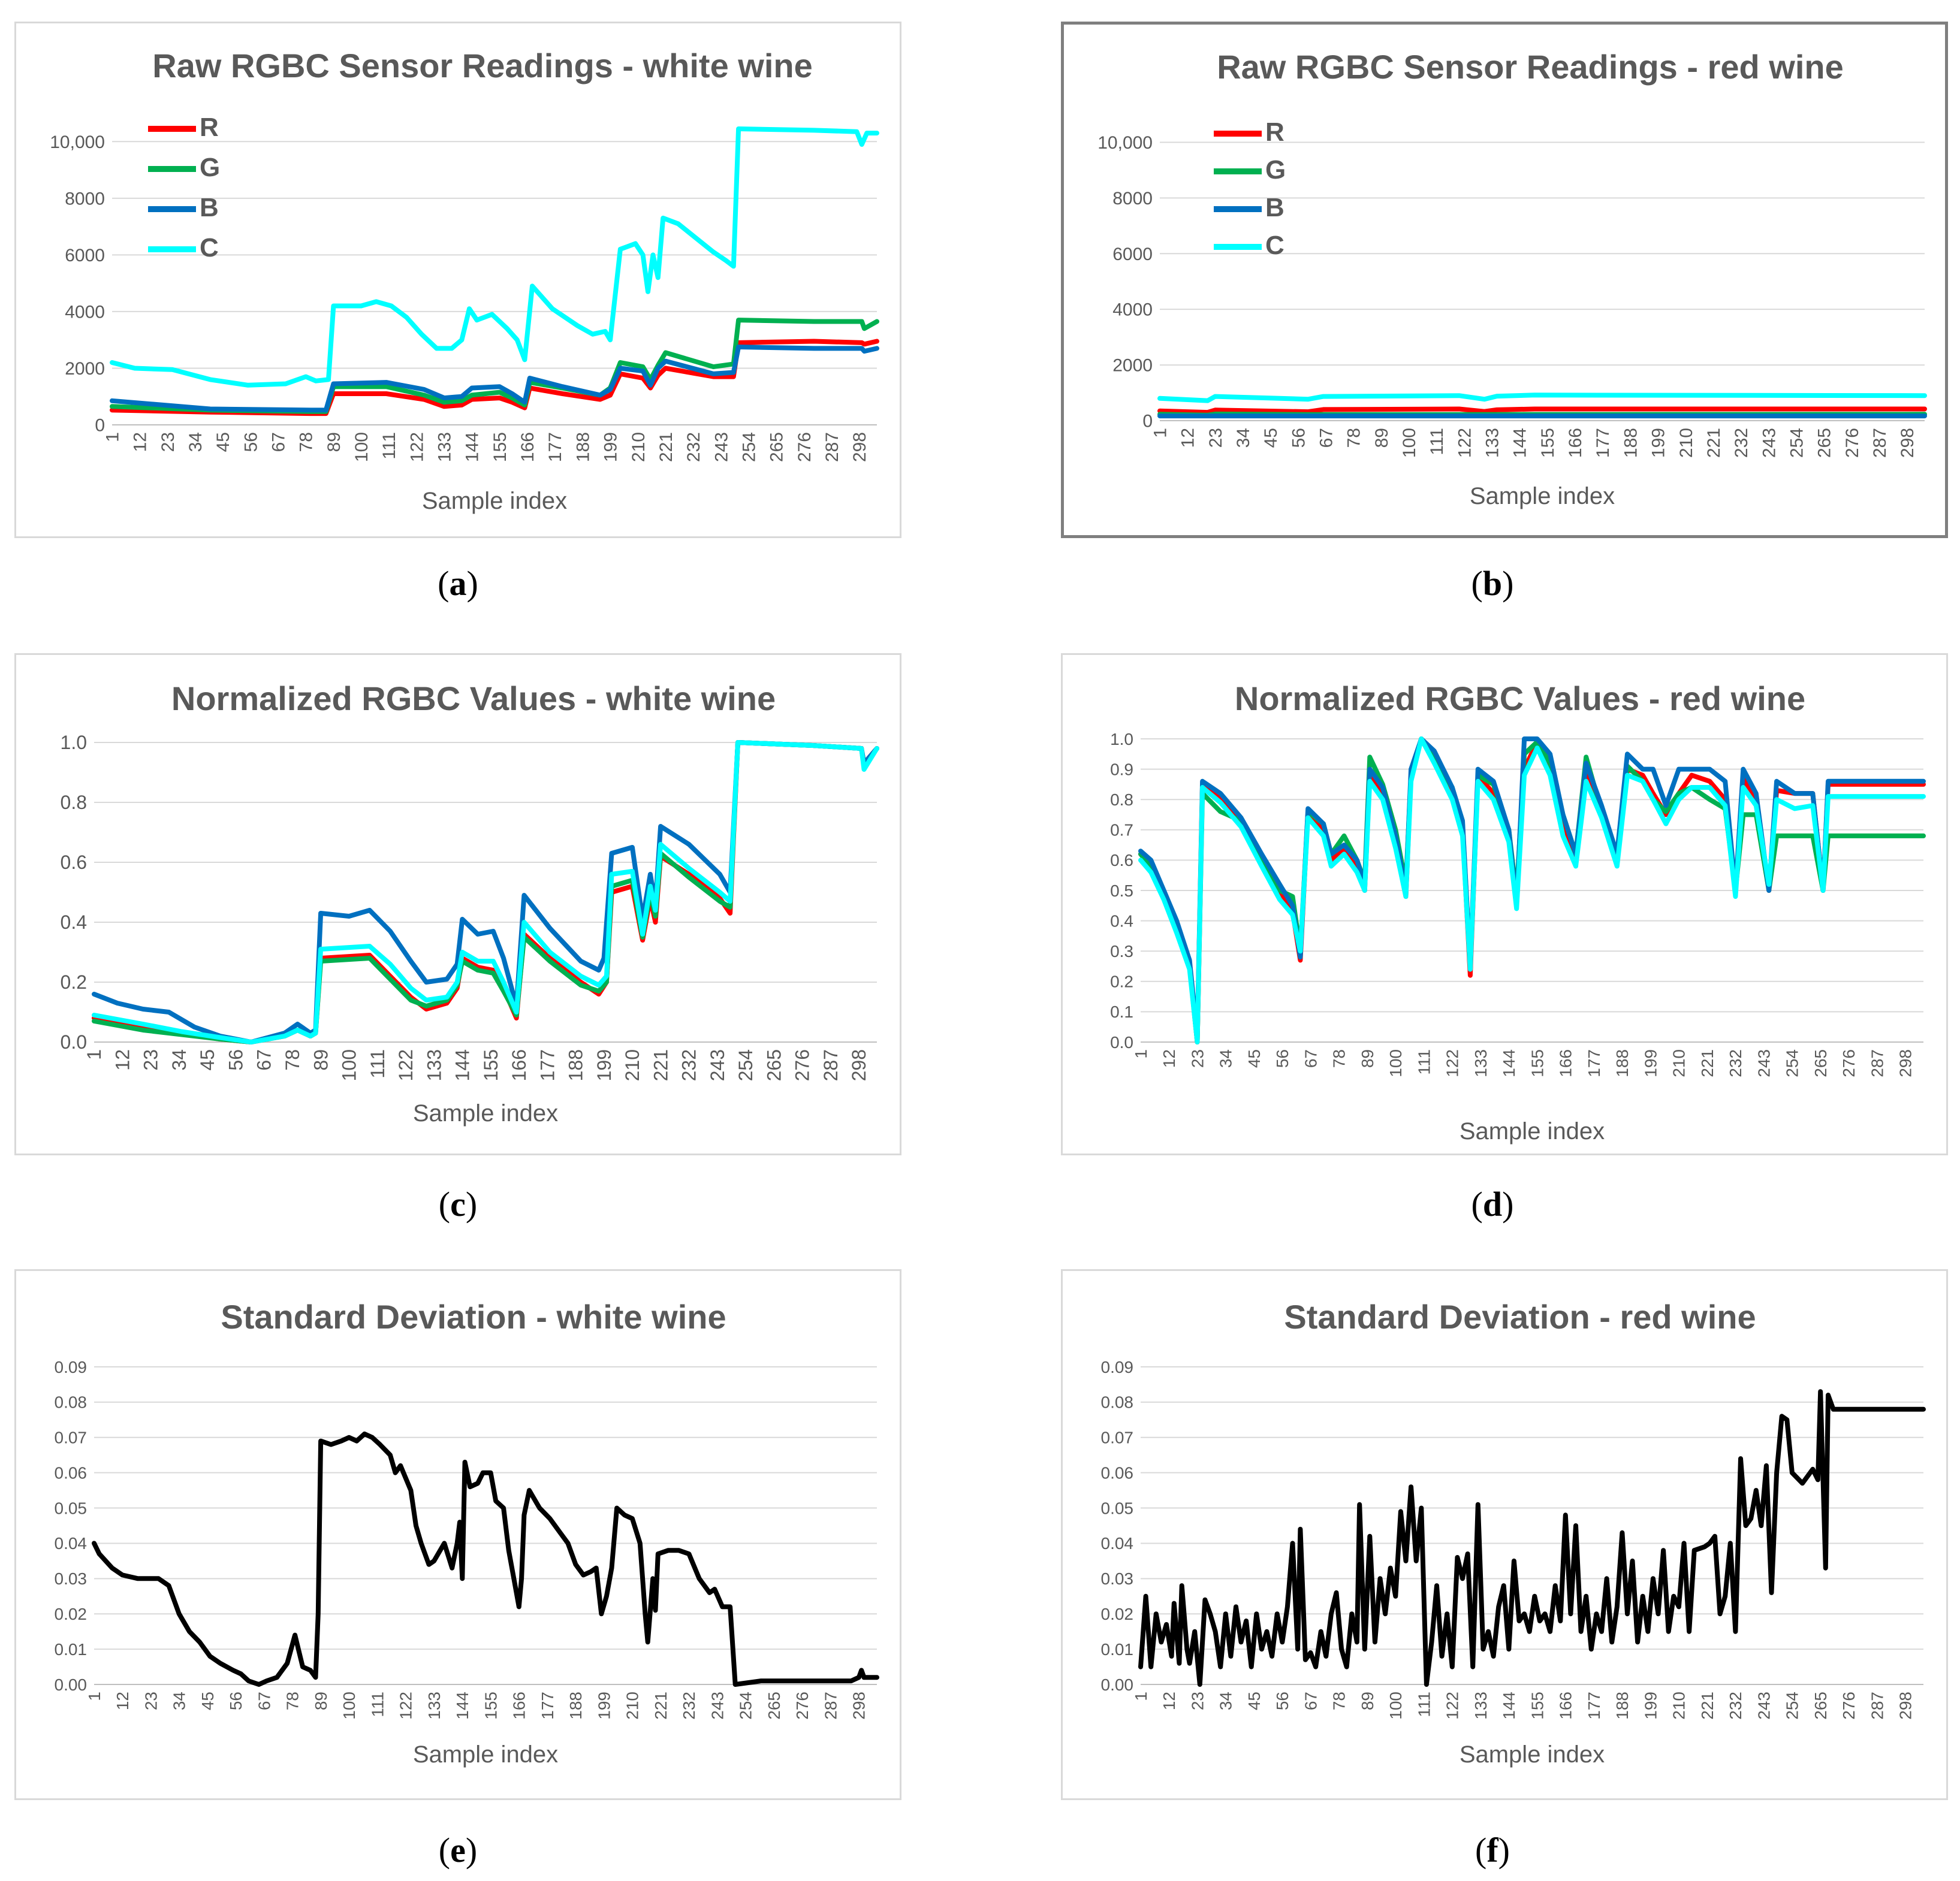  What do you see at coordinates (406, 1706) in the screenshot?
I see `x-tick-label: 122` at bounding box center [406, 1706].